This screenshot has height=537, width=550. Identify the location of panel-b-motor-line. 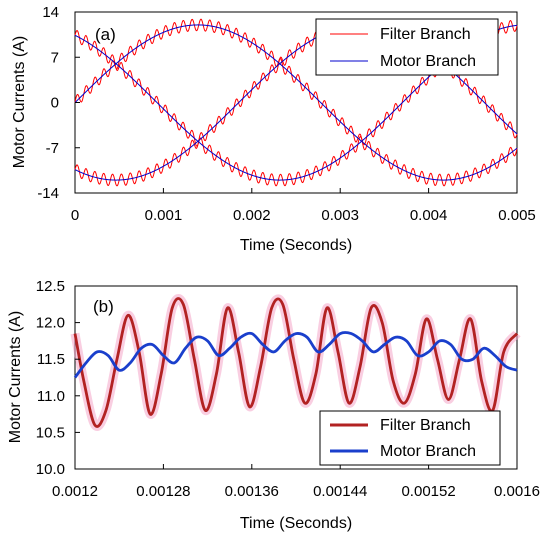
(295, 355).